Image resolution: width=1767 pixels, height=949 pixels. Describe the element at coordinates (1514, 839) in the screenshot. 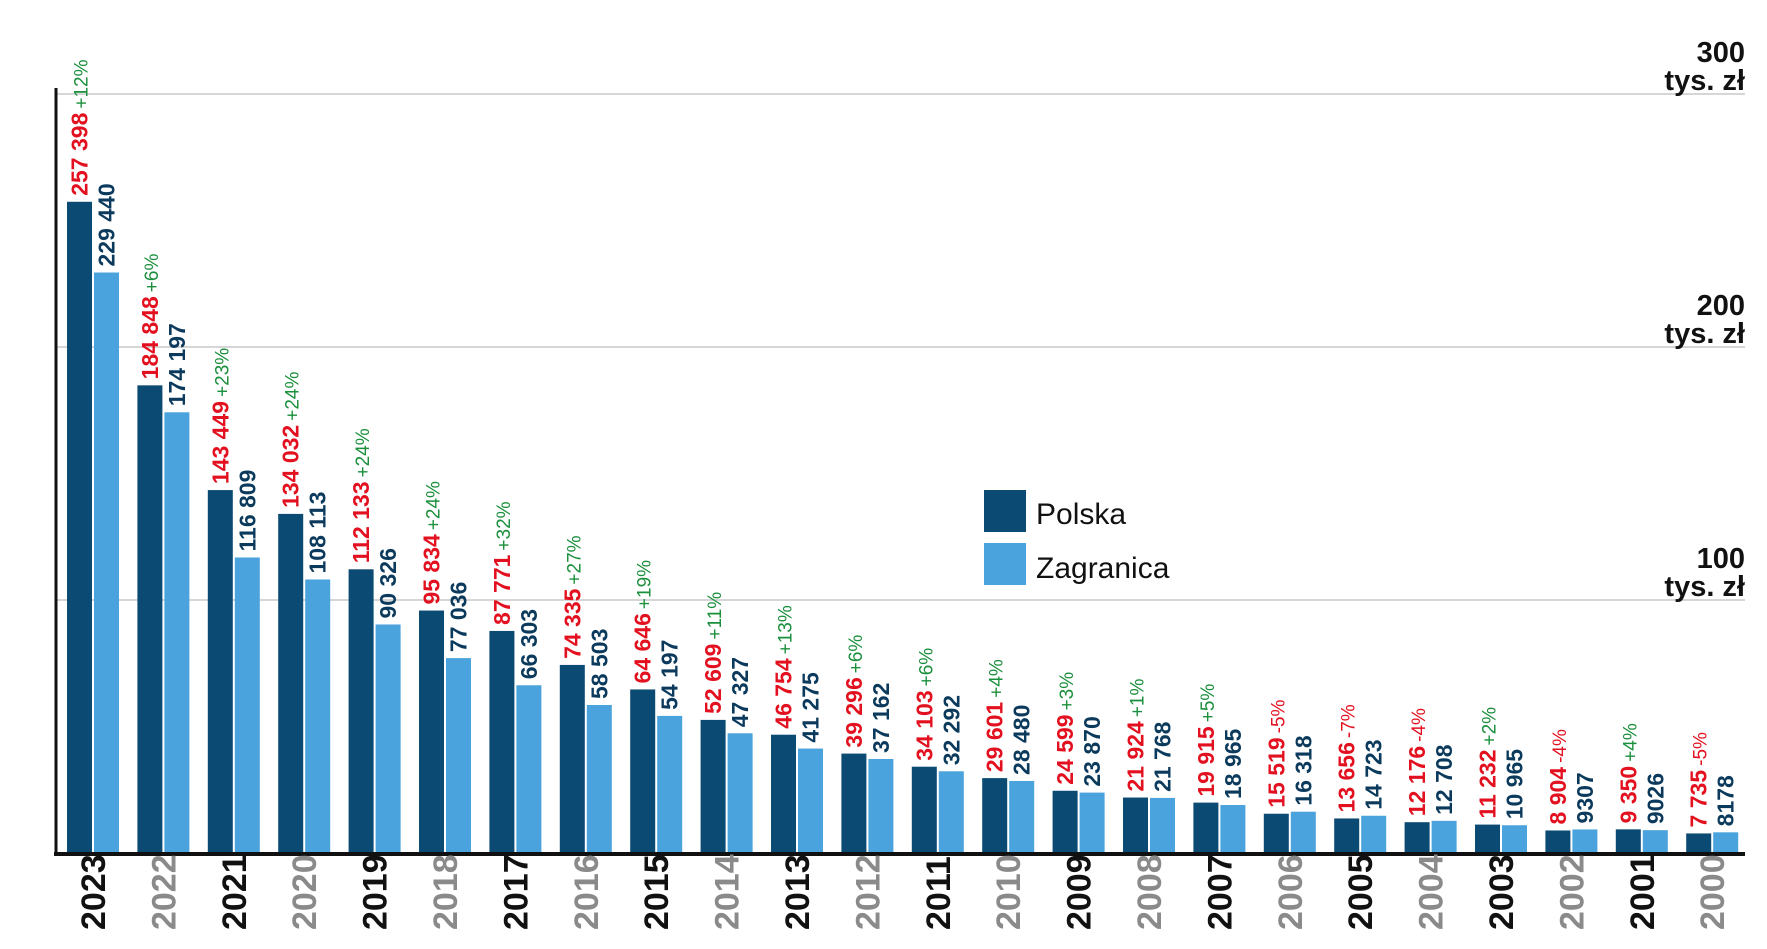

I see `bar-zagranica-2003` at that location.